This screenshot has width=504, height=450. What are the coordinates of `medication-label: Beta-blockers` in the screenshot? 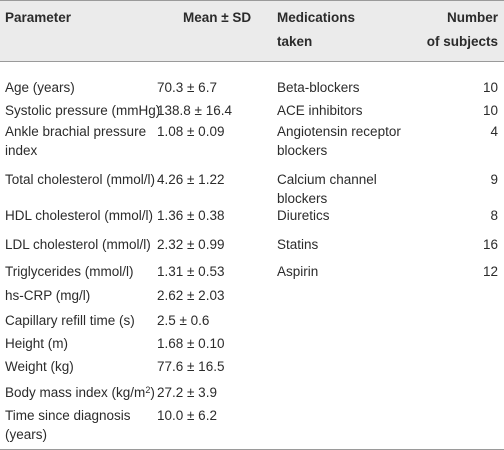 It's located at (318, 87).